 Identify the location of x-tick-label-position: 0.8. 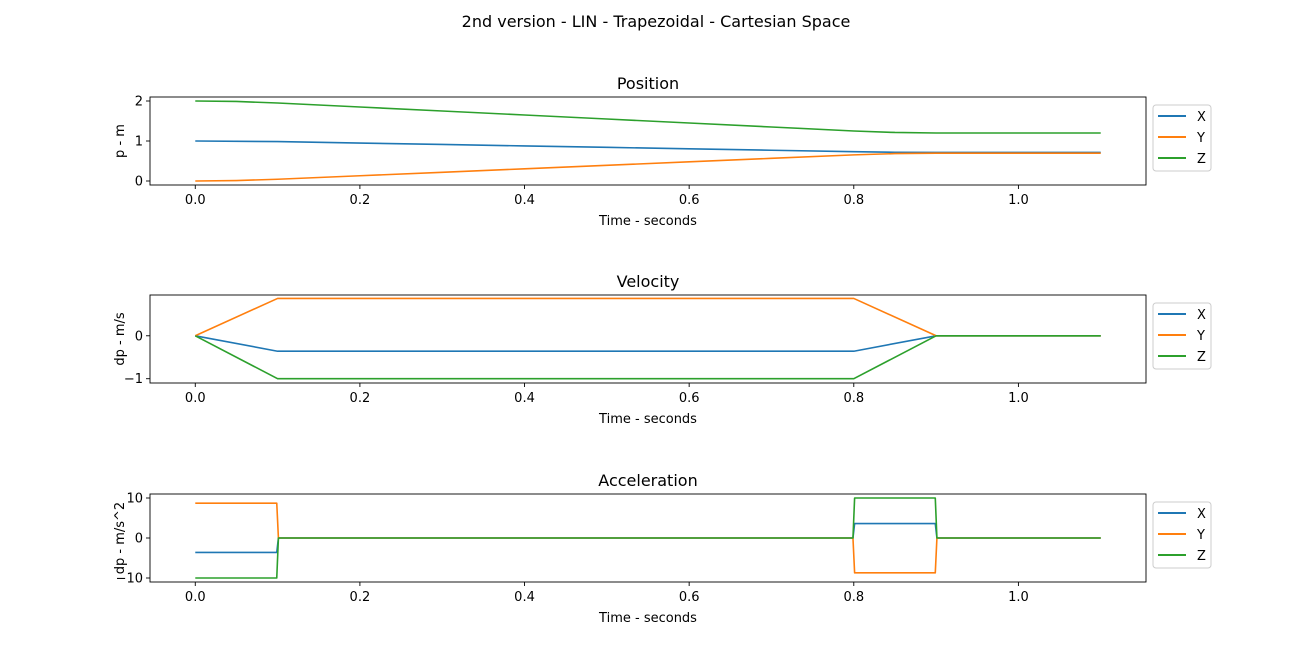
(853, 200).